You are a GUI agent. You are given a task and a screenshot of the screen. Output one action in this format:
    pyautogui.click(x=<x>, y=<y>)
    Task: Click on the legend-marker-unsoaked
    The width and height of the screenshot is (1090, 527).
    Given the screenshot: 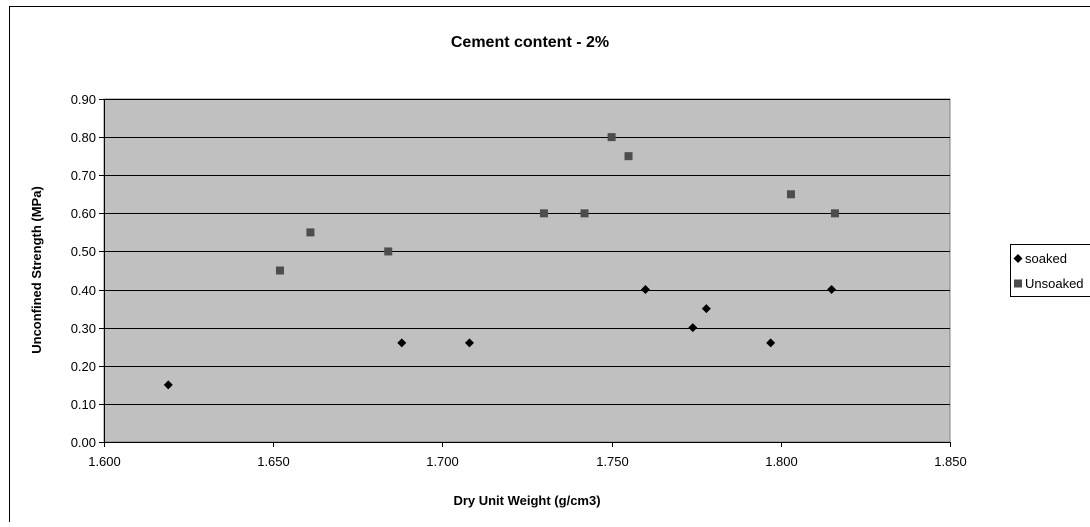 What is the action you would take?
    pyautogui.click(x=1018, y=284)
    